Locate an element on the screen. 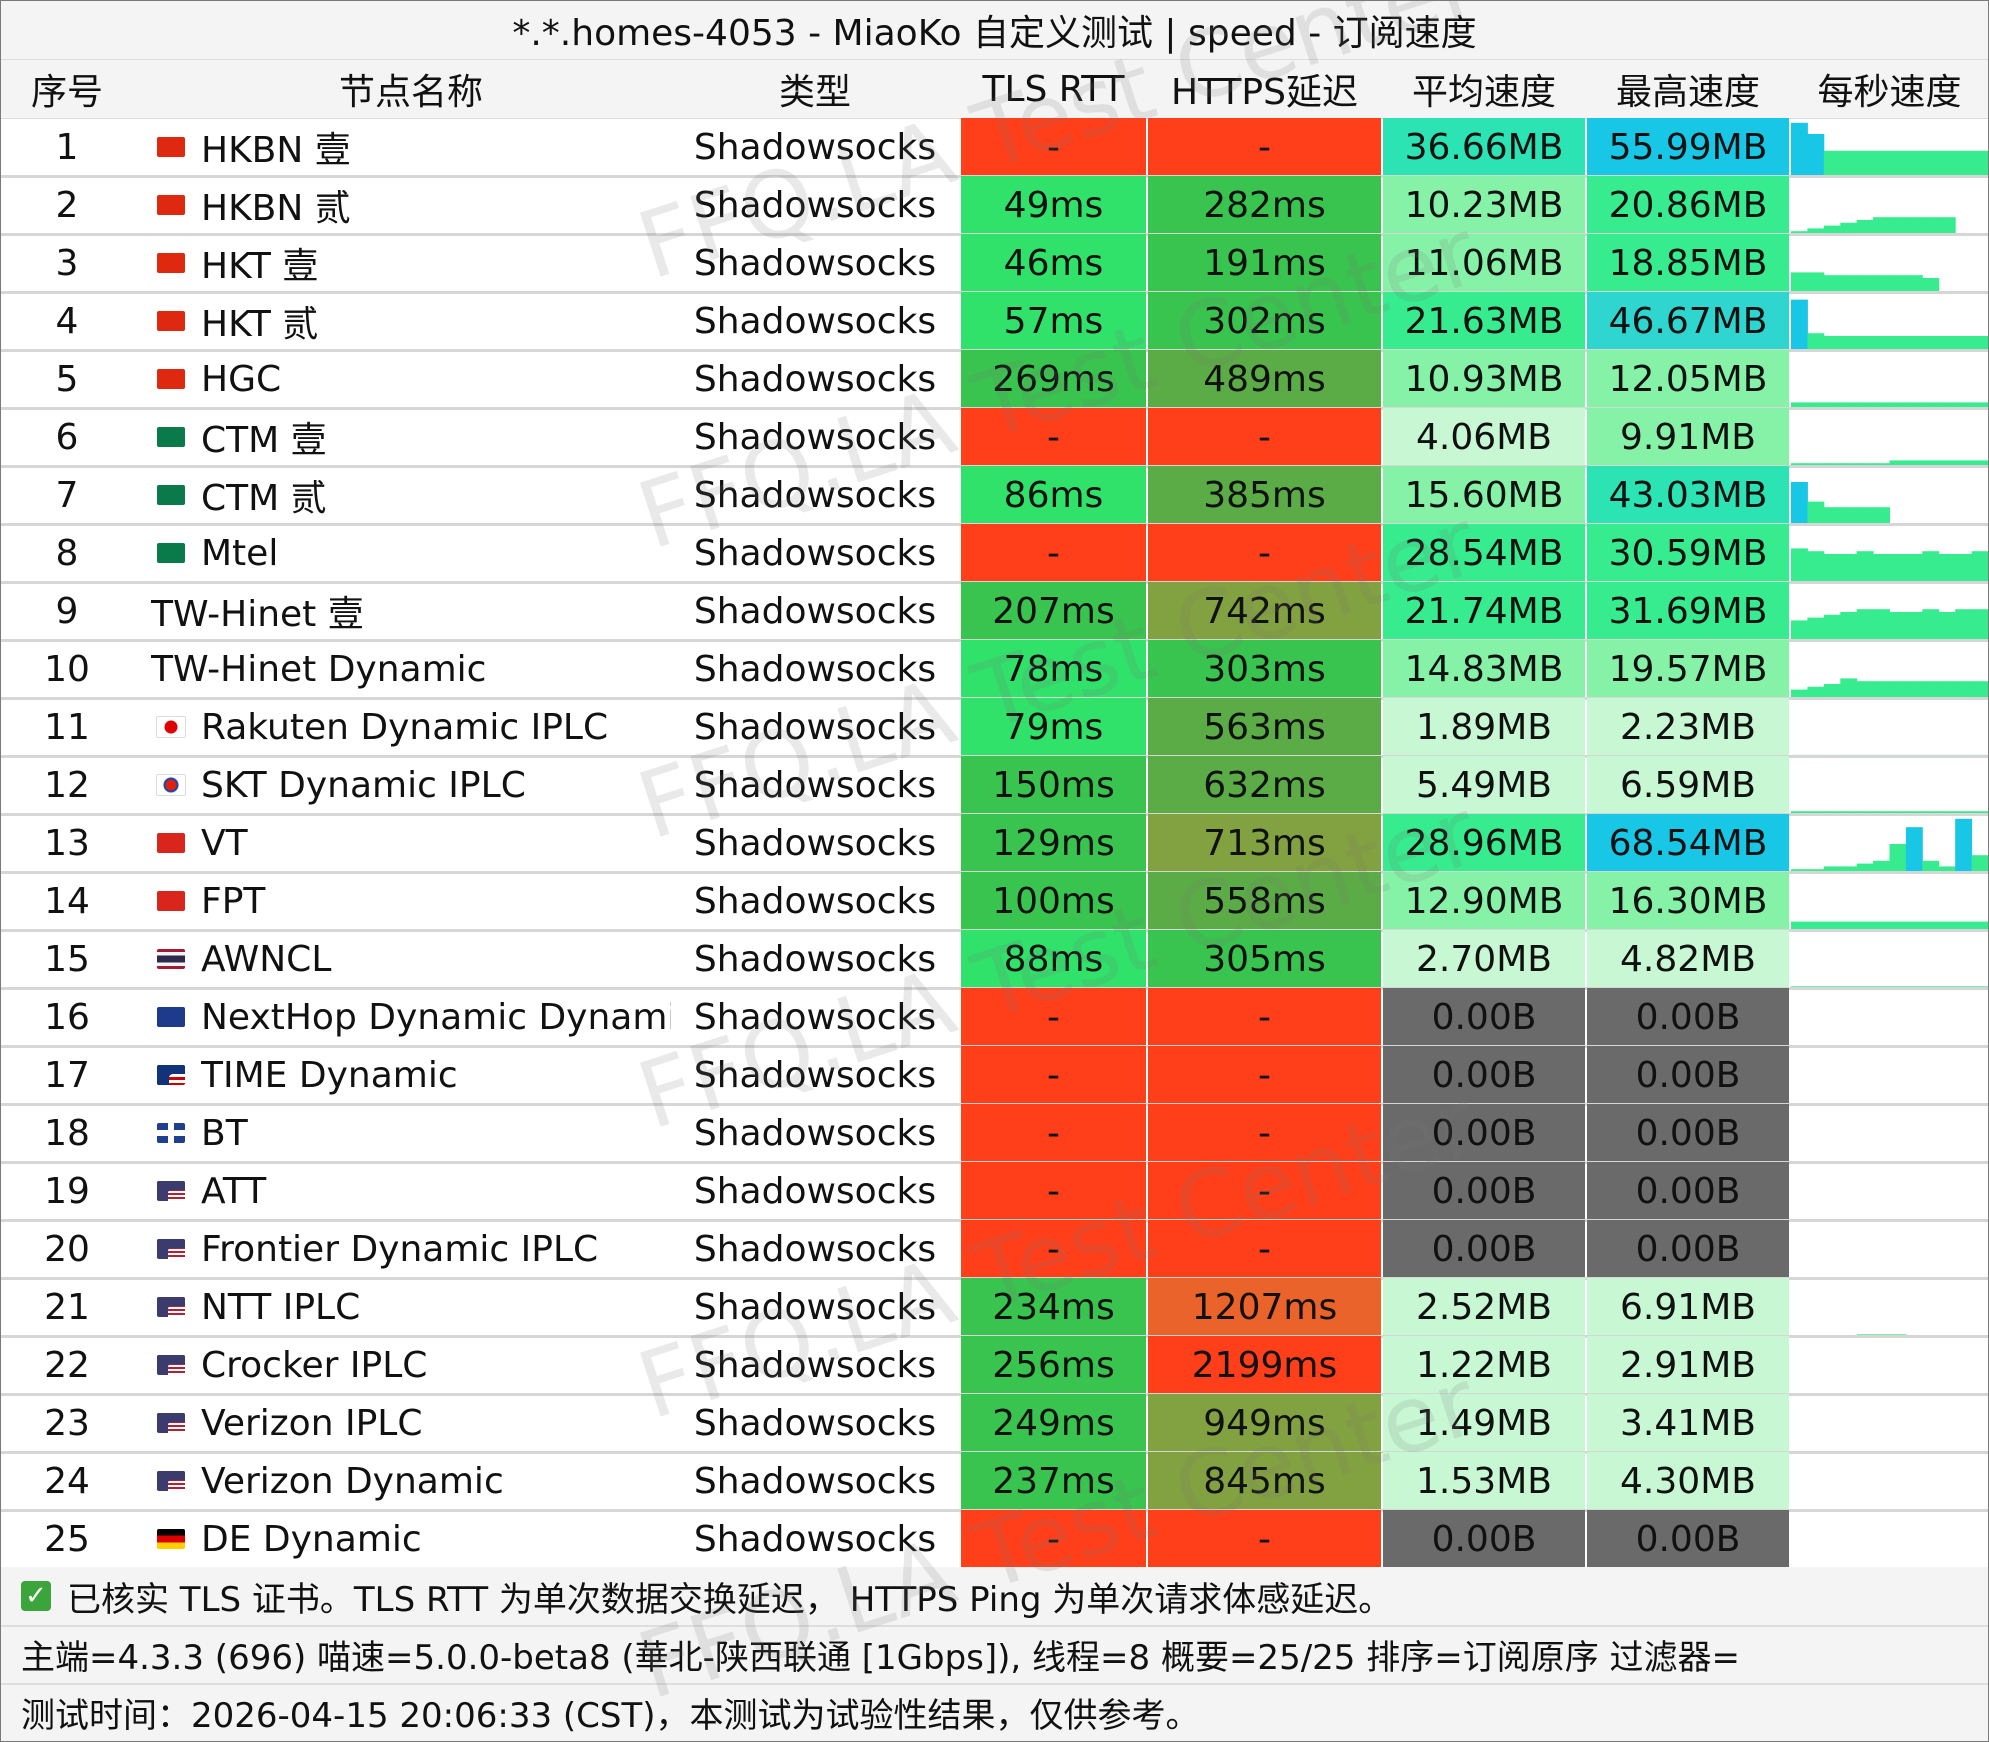 The image size is (1989, 1742). avg-speed-cell: 0.00B is located at coordinates (1484, 1249).